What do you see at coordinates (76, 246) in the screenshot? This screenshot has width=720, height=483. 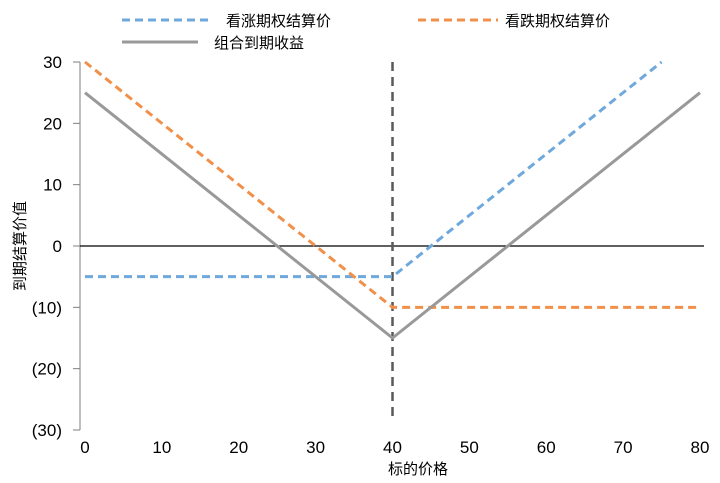 I see `y-tick-marks` at bounding box center [76, 246].